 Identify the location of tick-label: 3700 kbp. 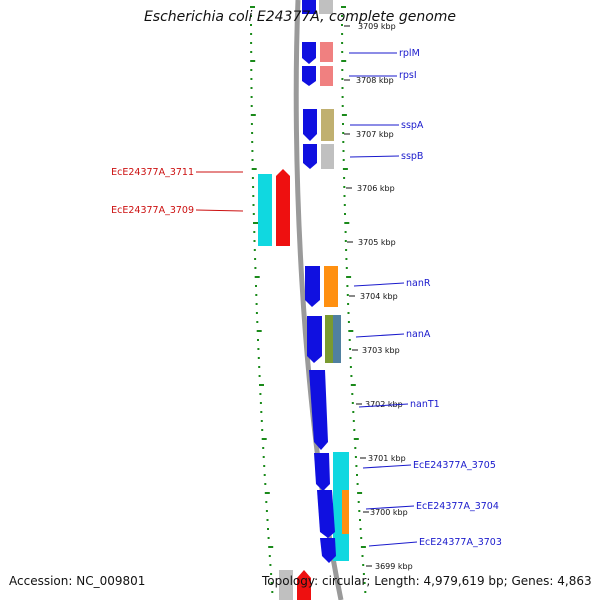
(389, 512).